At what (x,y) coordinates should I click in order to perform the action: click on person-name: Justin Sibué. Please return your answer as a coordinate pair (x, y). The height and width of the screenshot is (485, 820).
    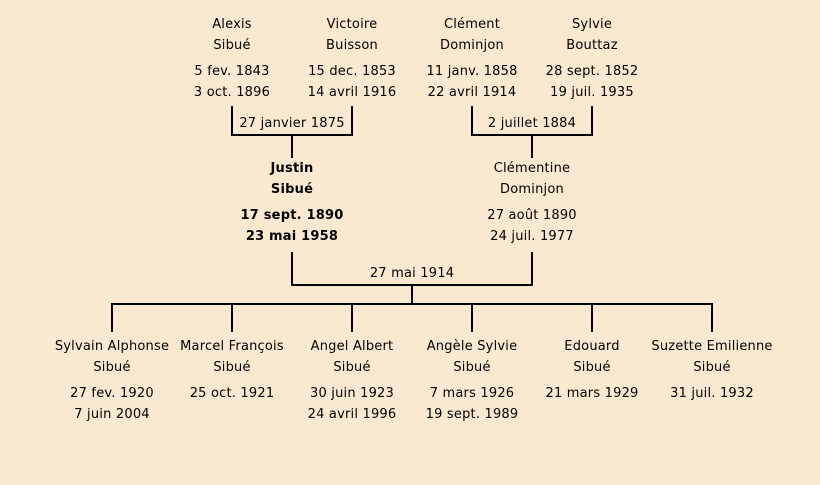
    Looking at the image, I should click on (292, 179).